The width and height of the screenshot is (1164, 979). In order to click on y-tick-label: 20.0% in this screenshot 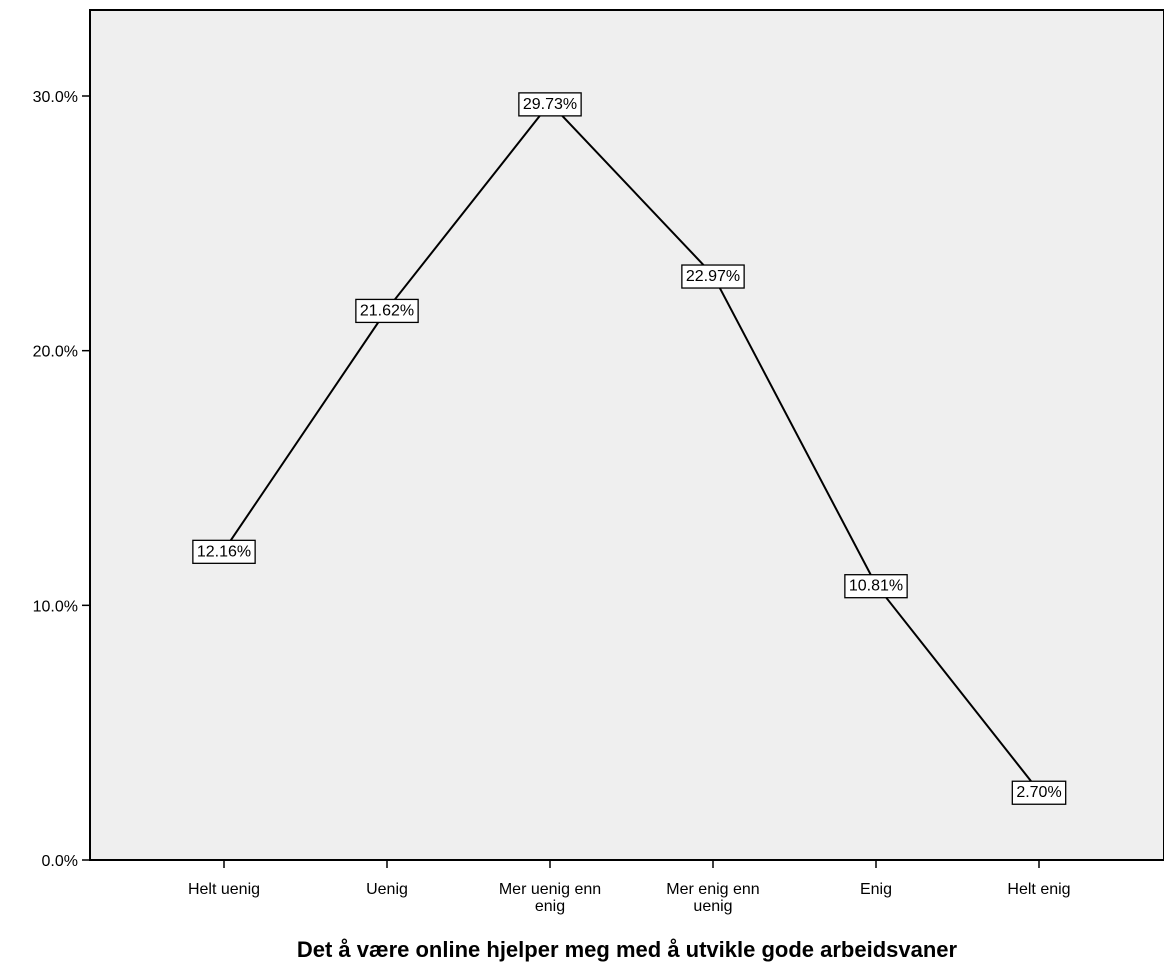, I will do `click(55, 352)`.